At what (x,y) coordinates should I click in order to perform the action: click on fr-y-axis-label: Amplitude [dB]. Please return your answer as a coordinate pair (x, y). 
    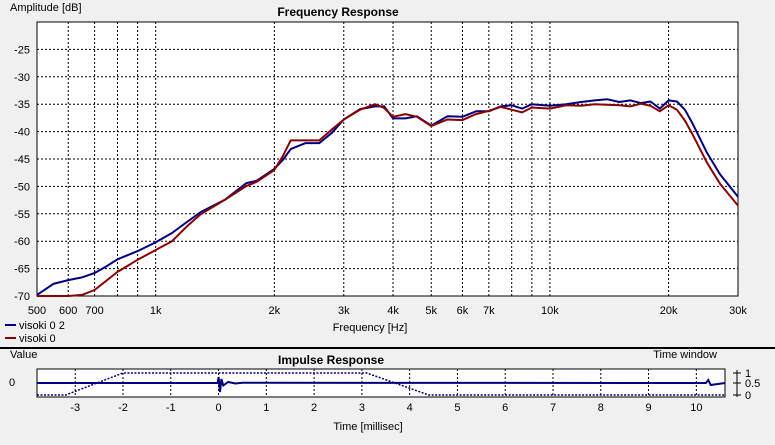
    Looking at the image, I should click on (46, 8).